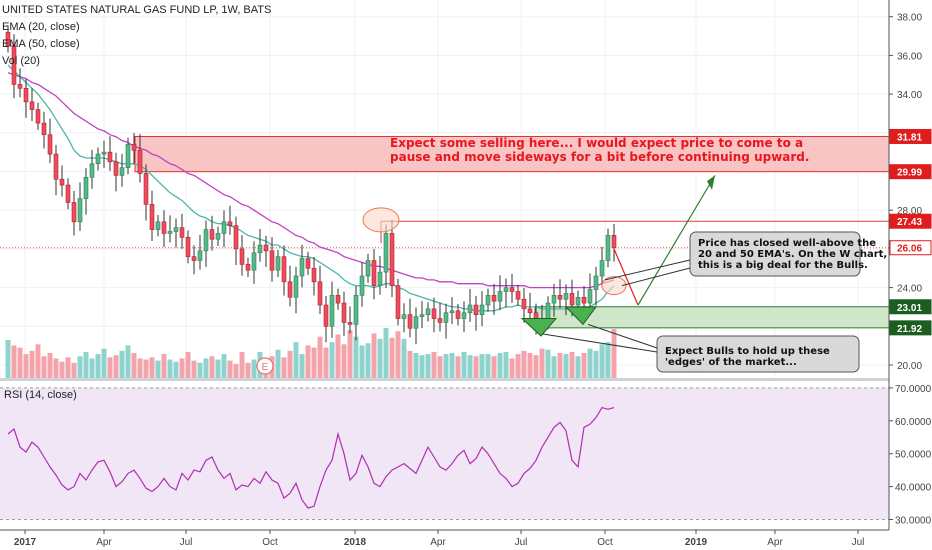 The image size is (932, 550). What do you see at coordinates (311, 457) in the screenshot?
I see `rsi-line` at bounding box center [311, 457].